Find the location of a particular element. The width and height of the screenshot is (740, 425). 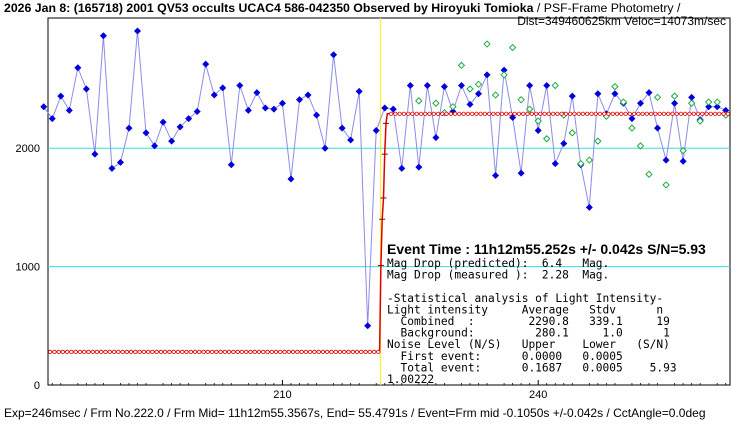

stats-line: Total event: 0.1687 0.0005 5.93 is located at coordinates (532, 367).